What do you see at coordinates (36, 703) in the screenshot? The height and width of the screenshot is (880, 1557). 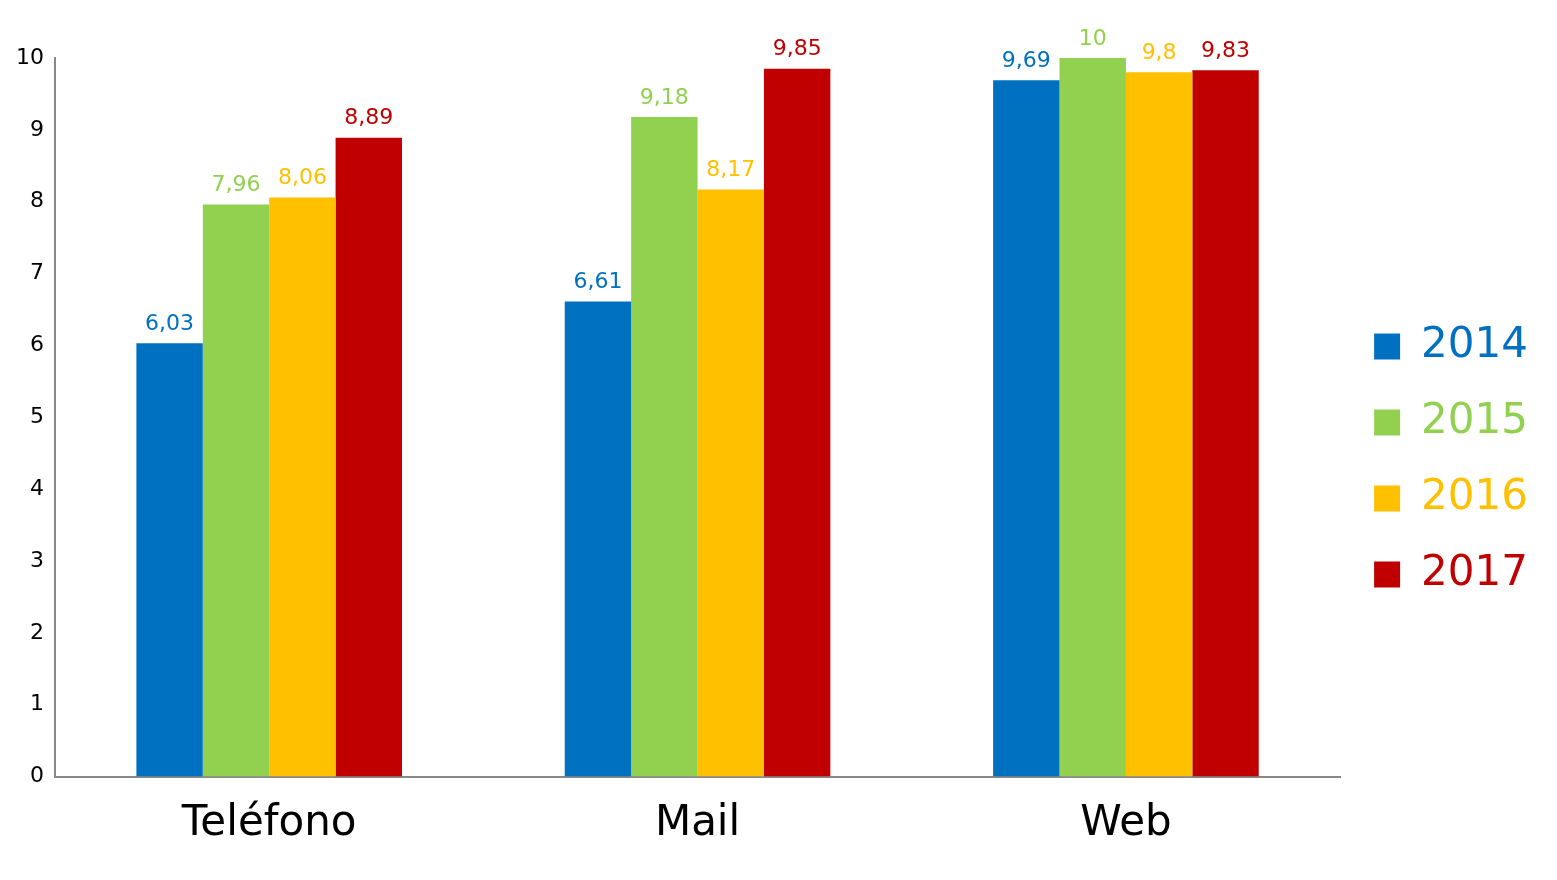 I see `y-tick-label: 1` at bounding box center [36, 703].